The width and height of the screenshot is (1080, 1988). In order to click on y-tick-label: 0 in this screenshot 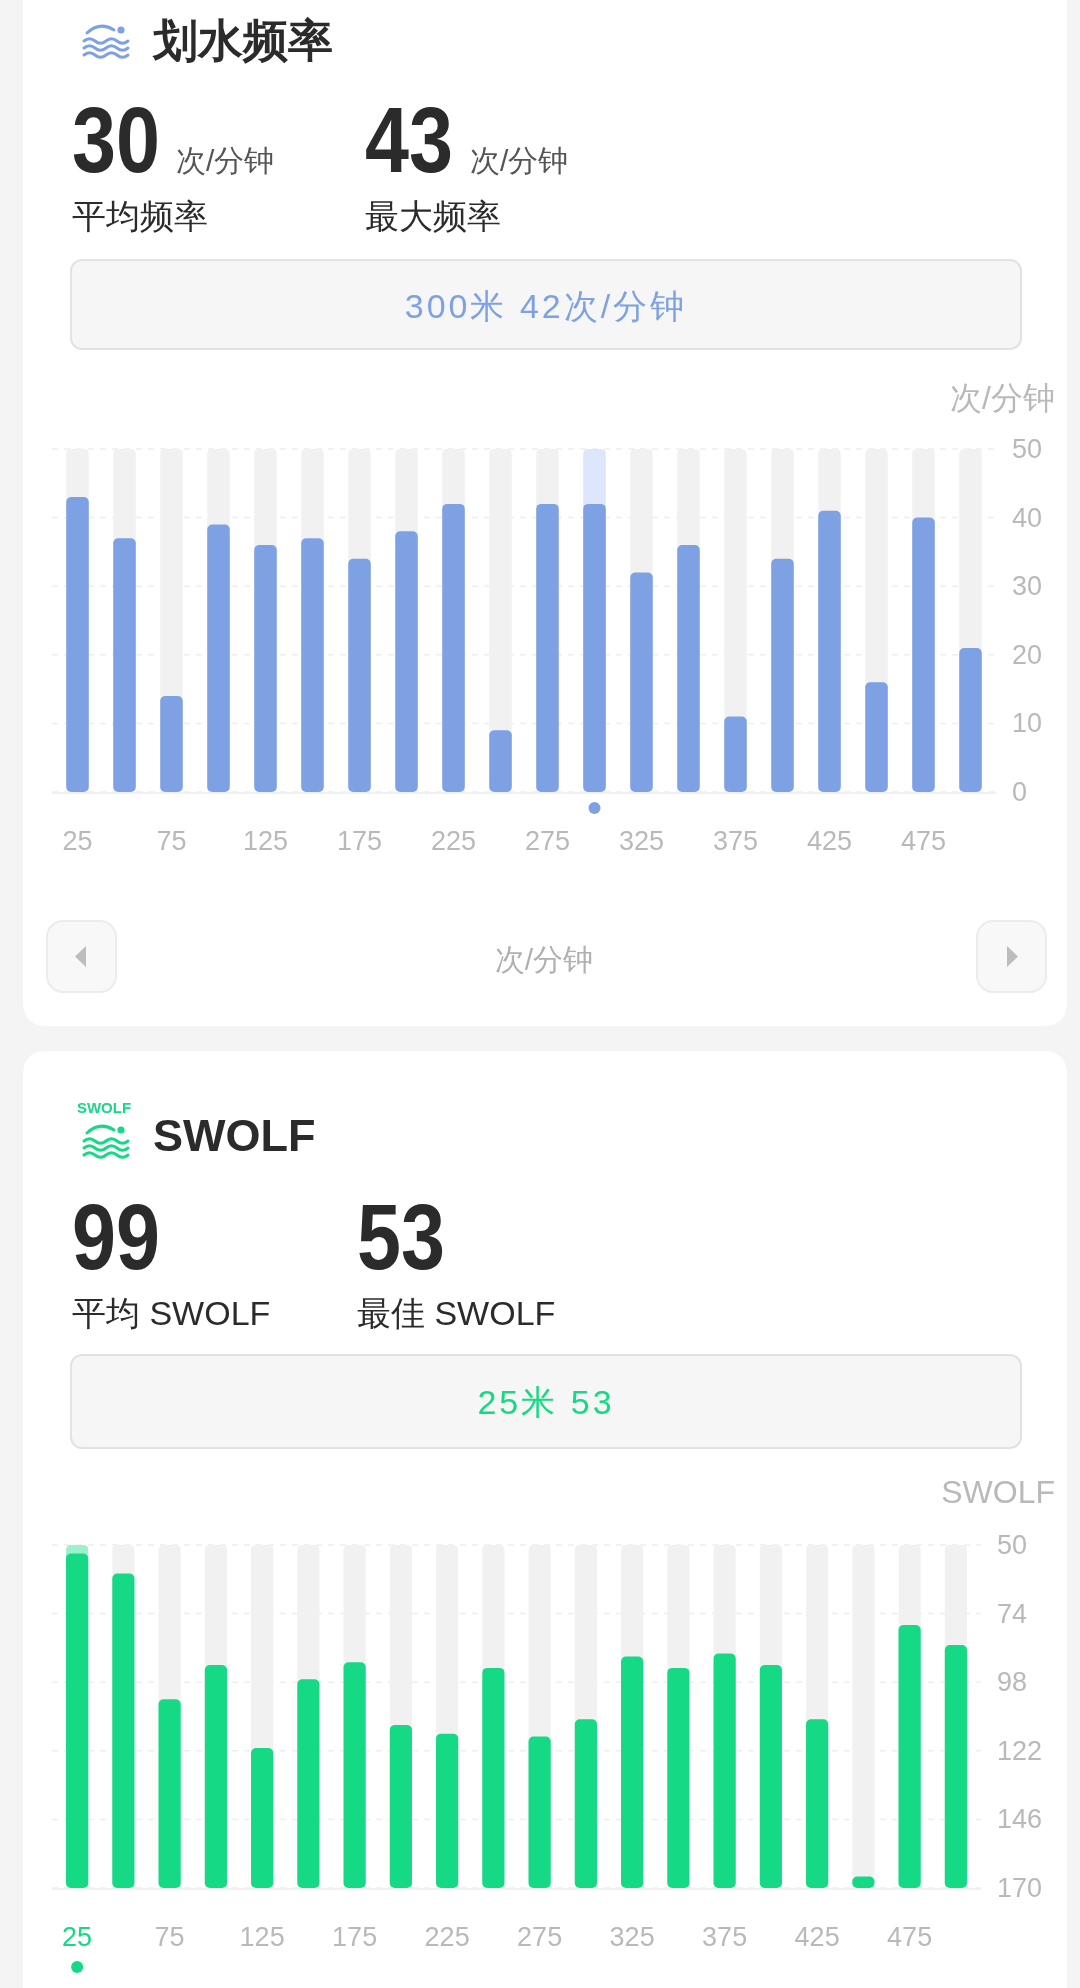, I will do `click(1020, 792)`.